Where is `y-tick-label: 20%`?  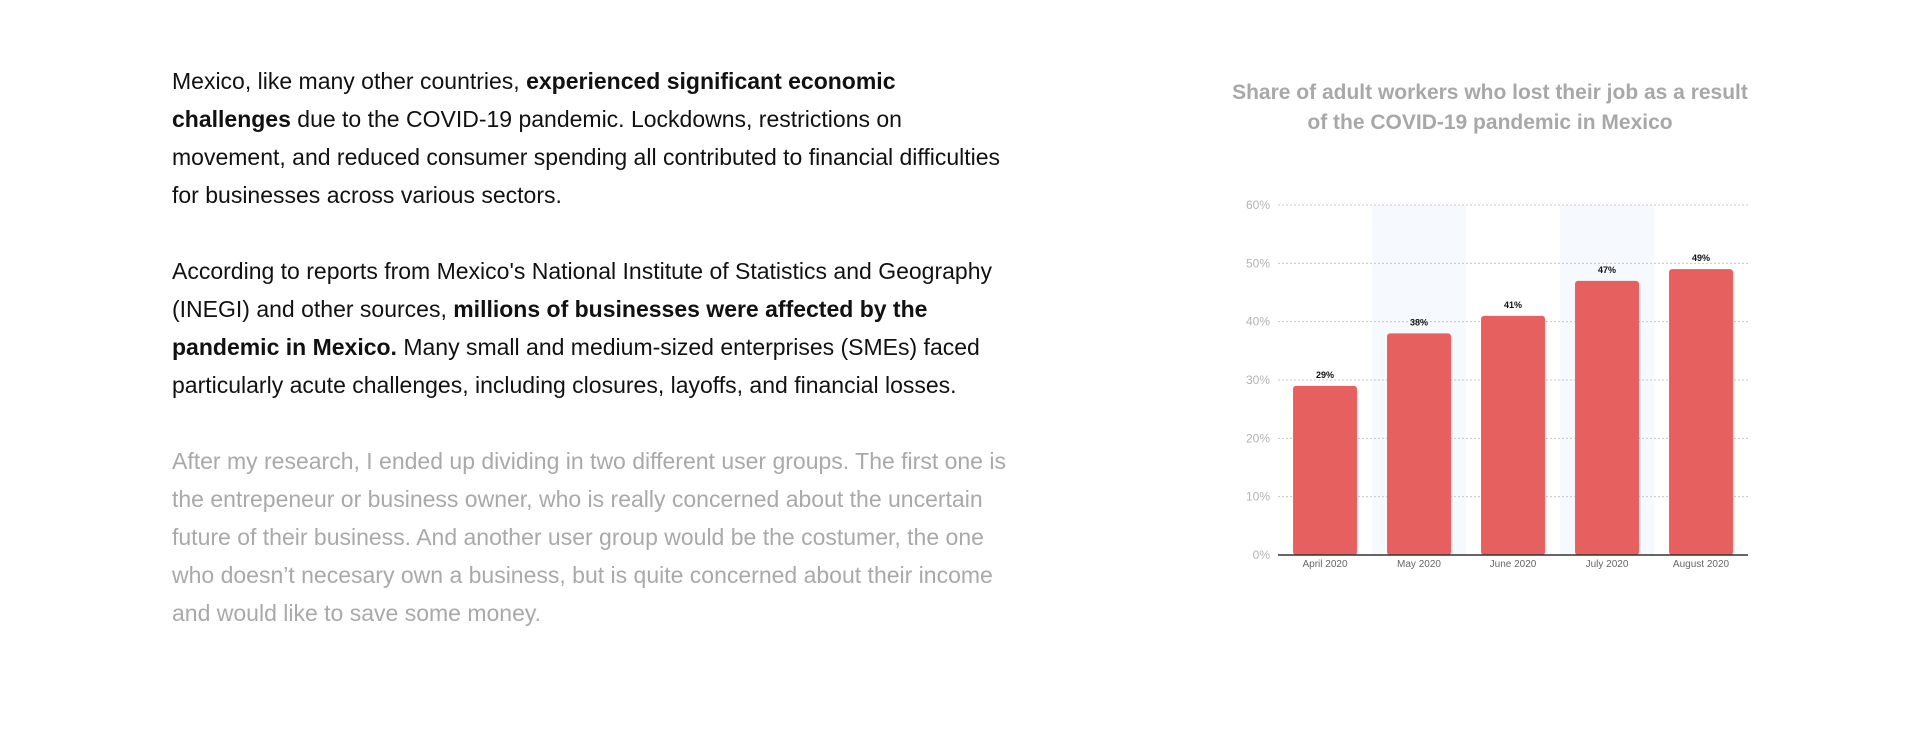
y-tick-label: 20% is located at coordinates (1258, 438).